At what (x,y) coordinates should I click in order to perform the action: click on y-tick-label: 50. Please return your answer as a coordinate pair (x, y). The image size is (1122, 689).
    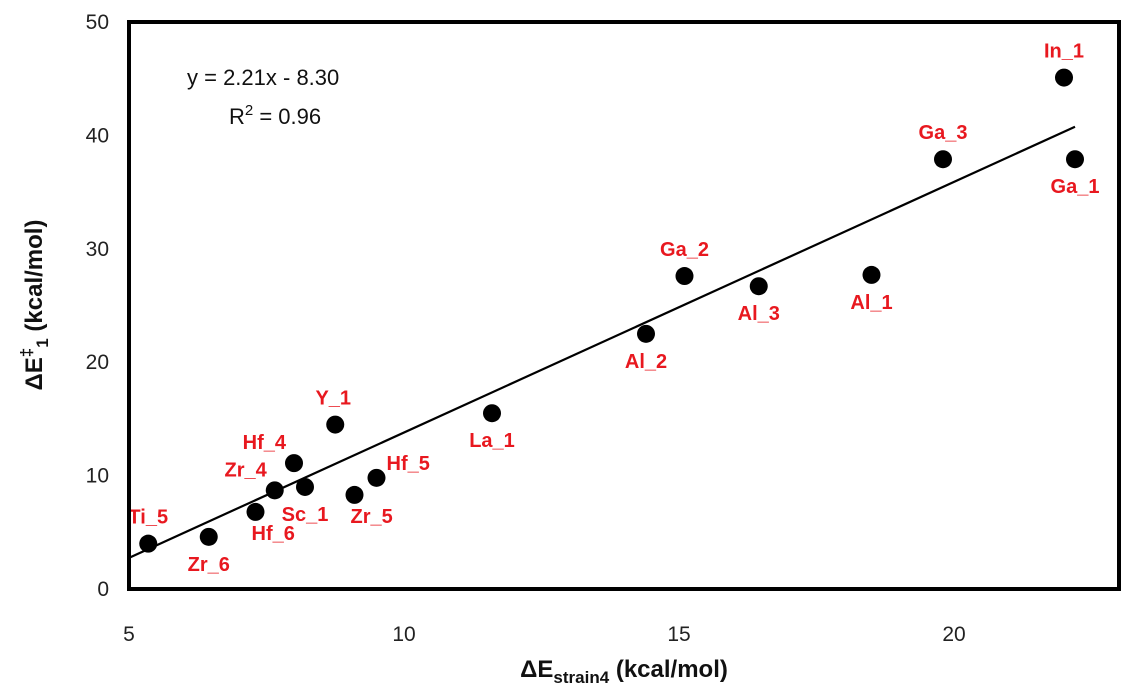
    Looking at the image, I should click on (97, 22).